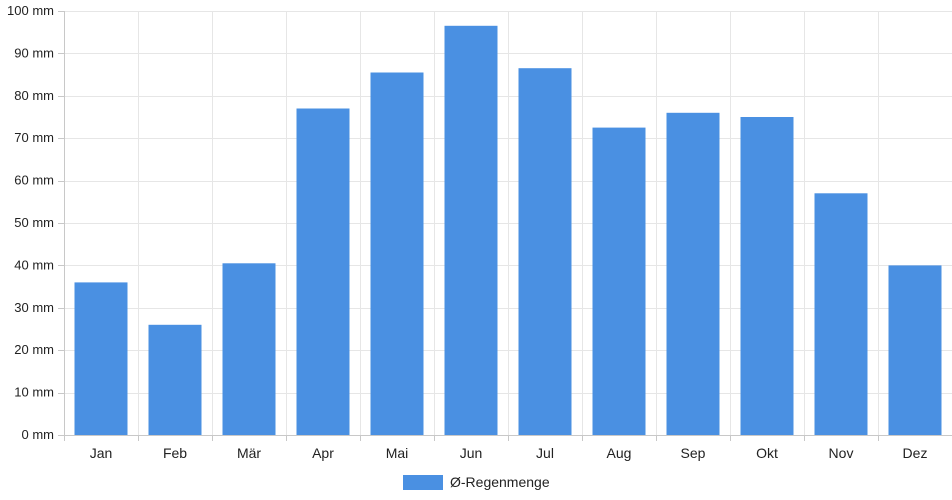 The image size is (952, 500). Describe the element at coordinates (915, 453) in the screenshot. I see `x-tick-label: Dez` at that location.